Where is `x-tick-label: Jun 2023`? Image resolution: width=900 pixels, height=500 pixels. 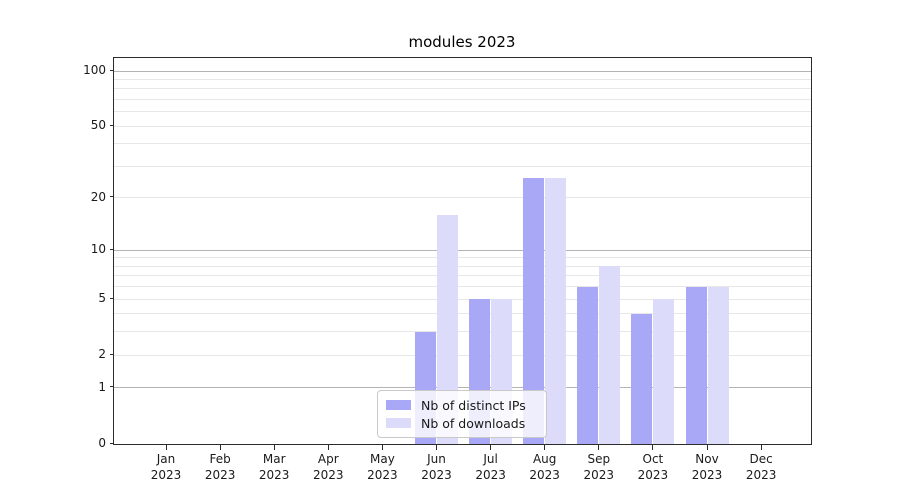
x-tick-label: Jun 2023 is located at coordinates (437, 467).